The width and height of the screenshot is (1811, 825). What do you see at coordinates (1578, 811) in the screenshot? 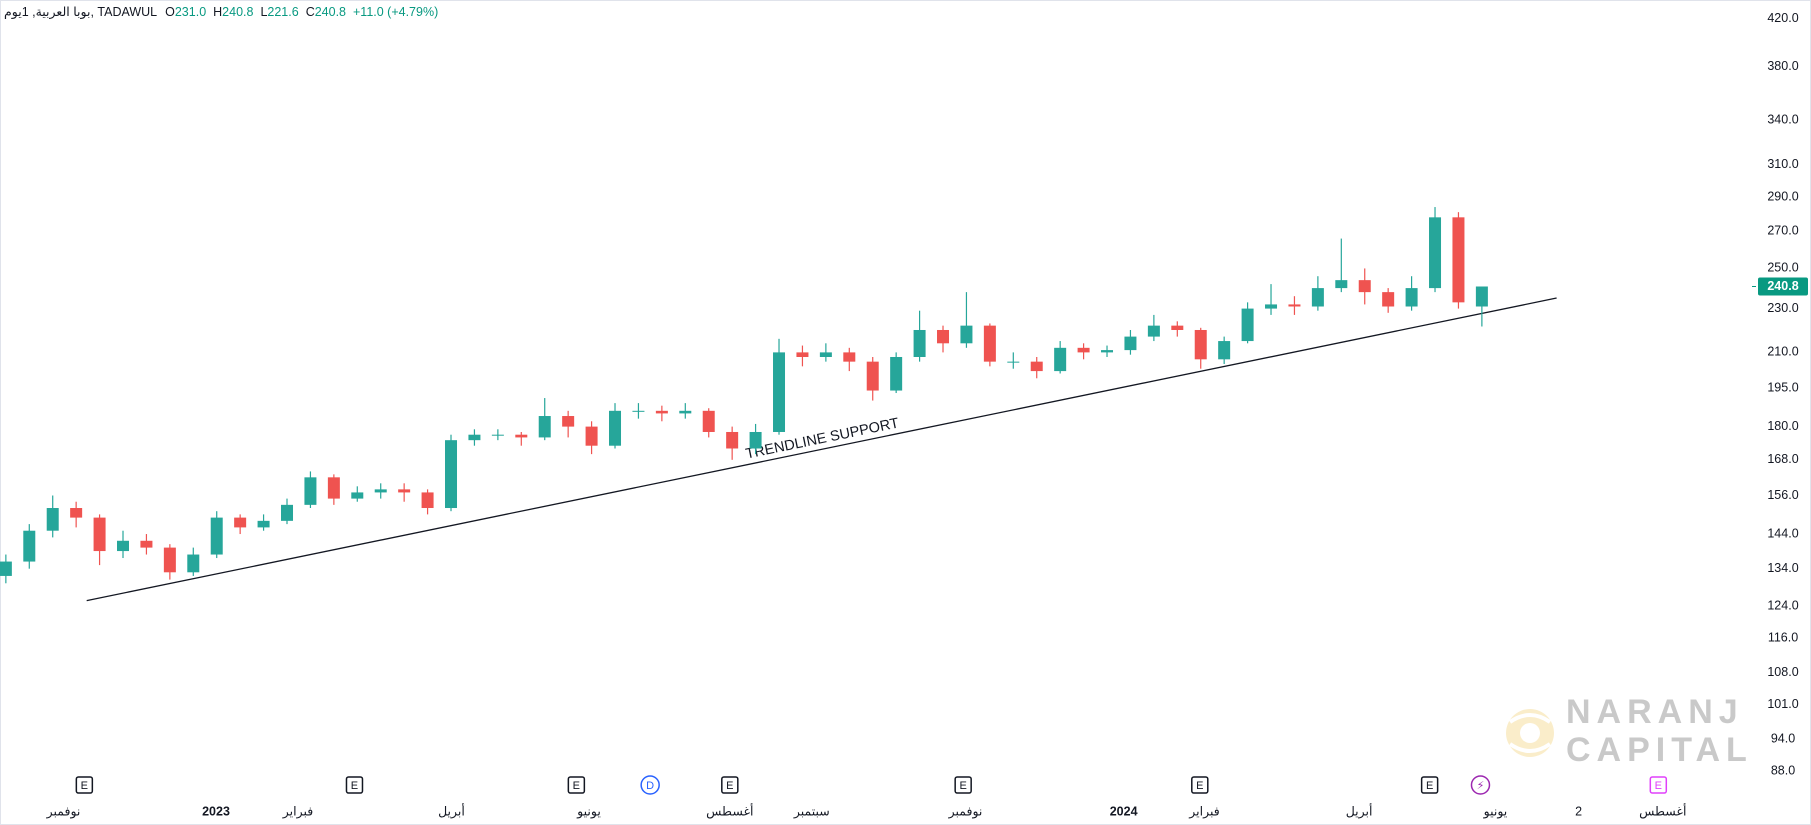
I see `x-tick-label: 2` at bounding box center [1578, 811].